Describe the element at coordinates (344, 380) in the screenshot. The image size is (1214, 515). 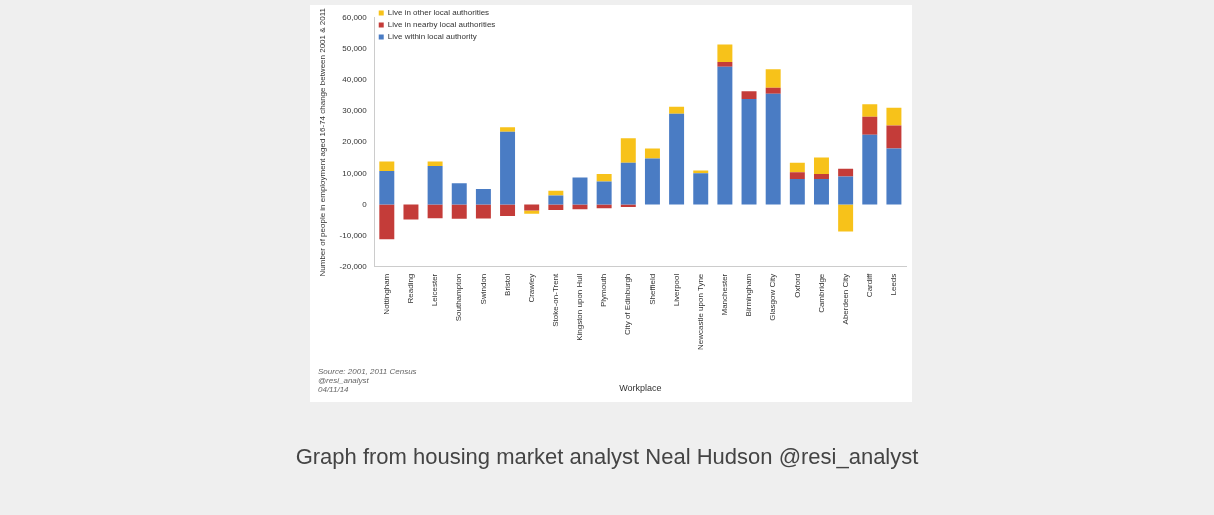
I see `text: @resi_analyst` at that location.